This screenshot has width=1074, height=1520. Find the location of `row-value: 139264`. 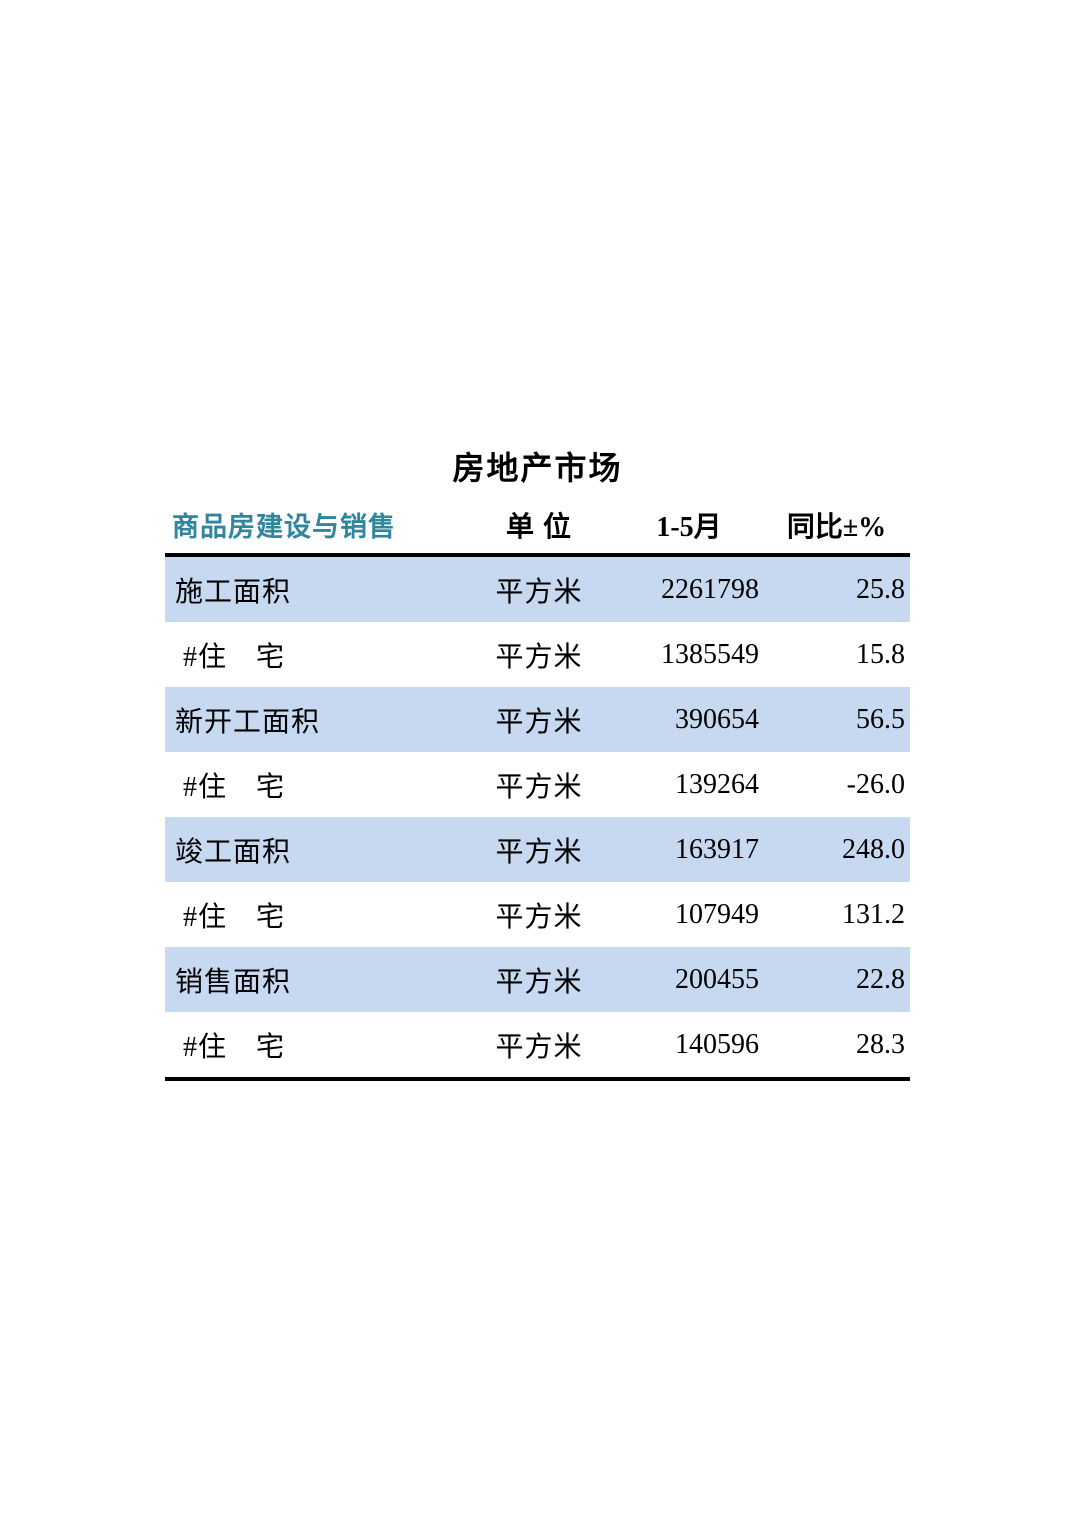

row-value: 139264 is located at coordinates (717, 784).